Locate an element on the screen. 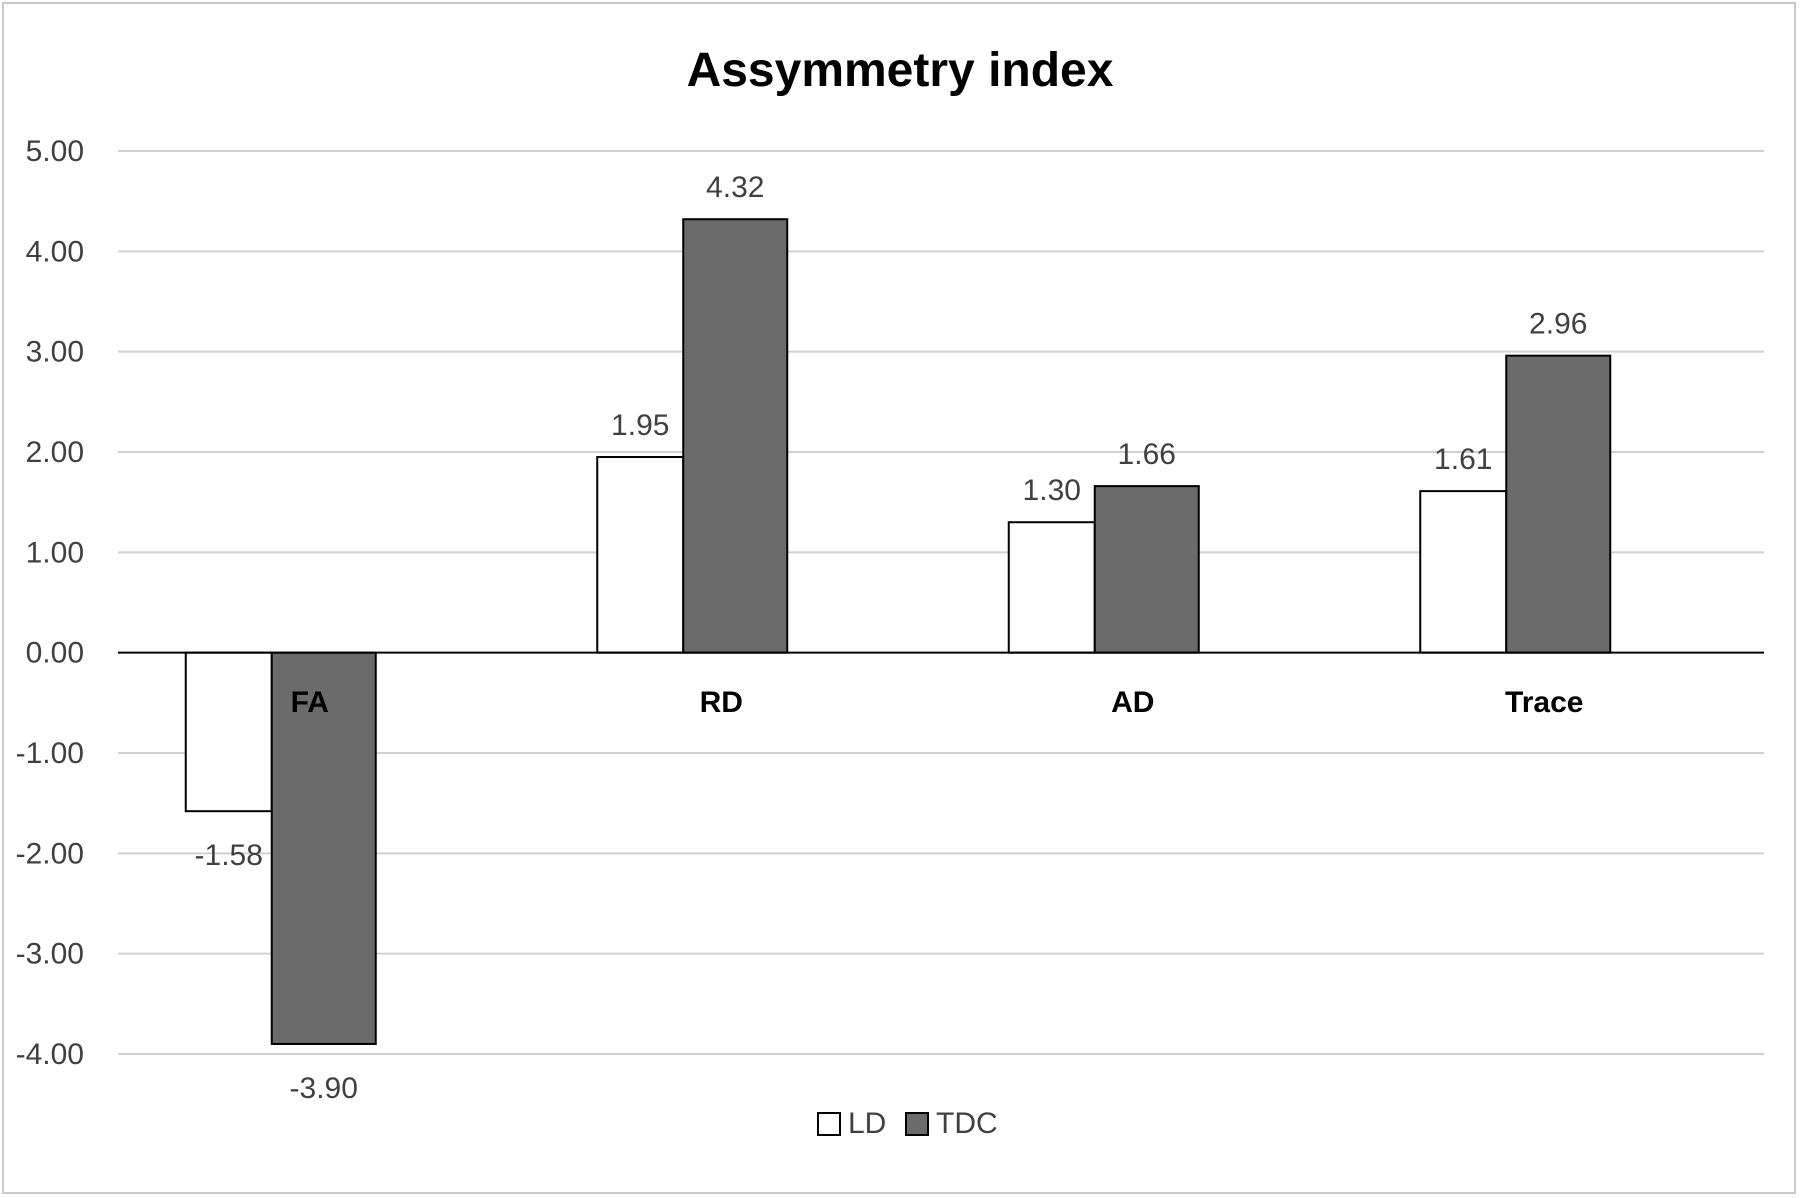 The width and height of the screenshot is (1800, 1198). legend: LD TDC is located at coordinates (907, 1123).